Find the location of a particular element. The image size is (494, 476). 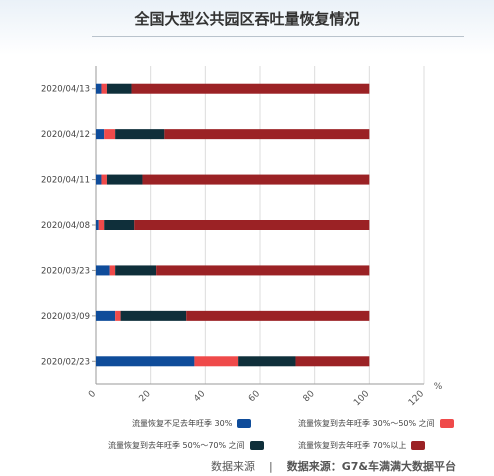

chart-title: 全国大型公共园区吞吐量恢复情况 is located at coordinates (247, 19).